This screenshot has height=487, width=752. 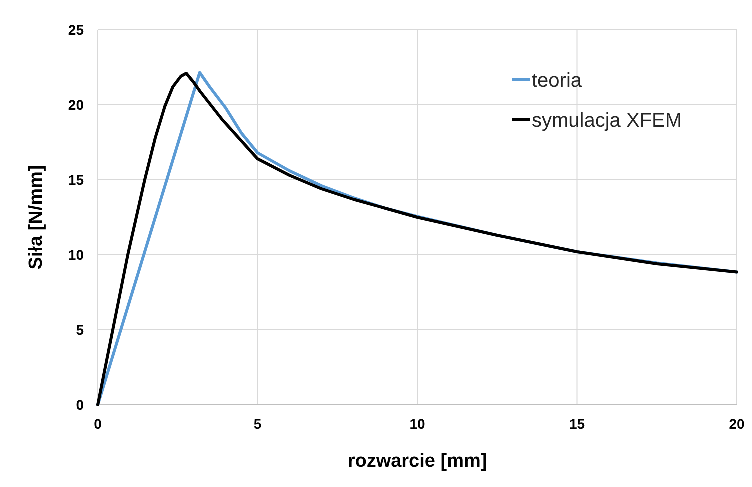 What do you see at coordinates (76, 180) in the screenshot?
I see `y-tick-label: 15` at bounding box center [76, 180].